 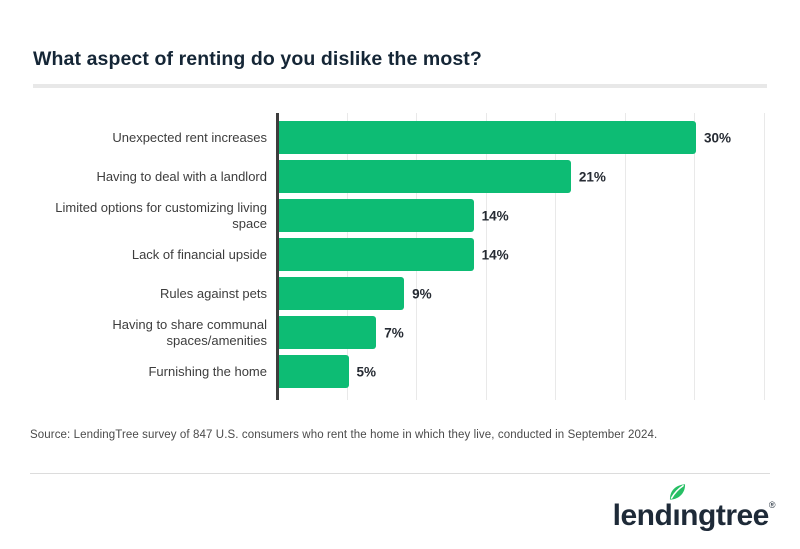 I want to click on value-label: 5%, so click(x=366, y=371).